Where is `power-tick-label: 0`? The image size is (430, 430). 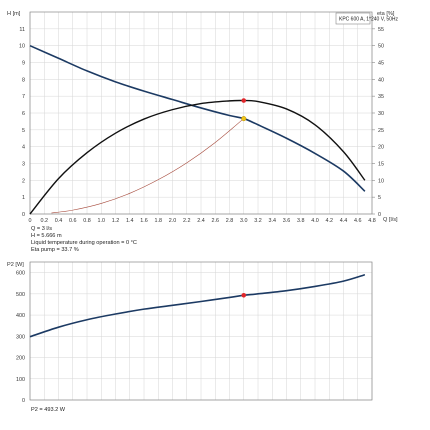 power-tick-label: 0 is located at coordinates (23, 401).